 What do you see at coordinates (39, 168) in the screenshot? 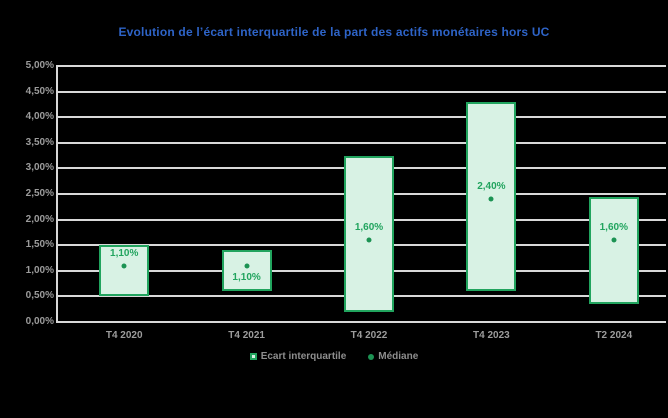
I see `y-tick-label: 3,00%` at bounding box center [39, 168].